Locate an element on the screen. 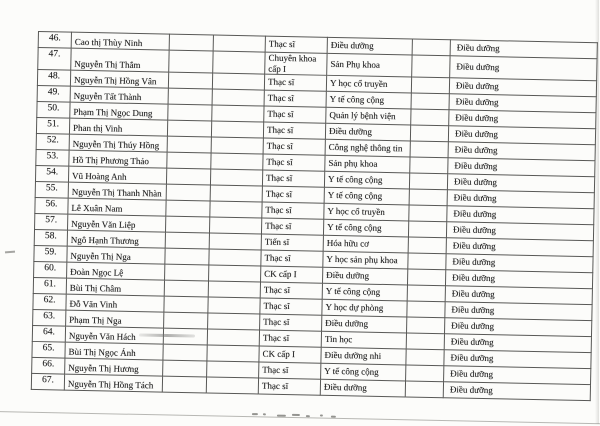  person-name: Nguyễn Tất Thành is located at coordinates (119, 95).